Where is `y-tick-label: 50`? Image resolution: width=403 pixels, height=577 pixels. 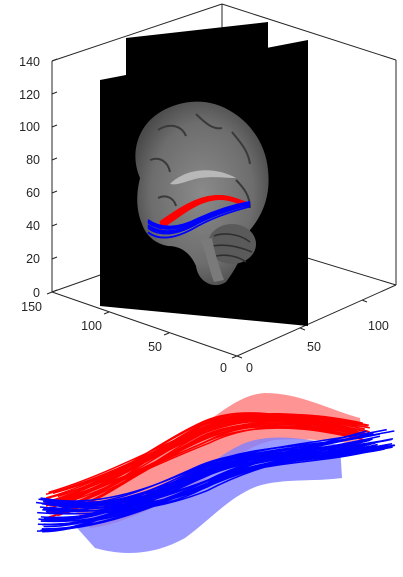
y-tick-label: 50 is located at coordinates (314, 347).